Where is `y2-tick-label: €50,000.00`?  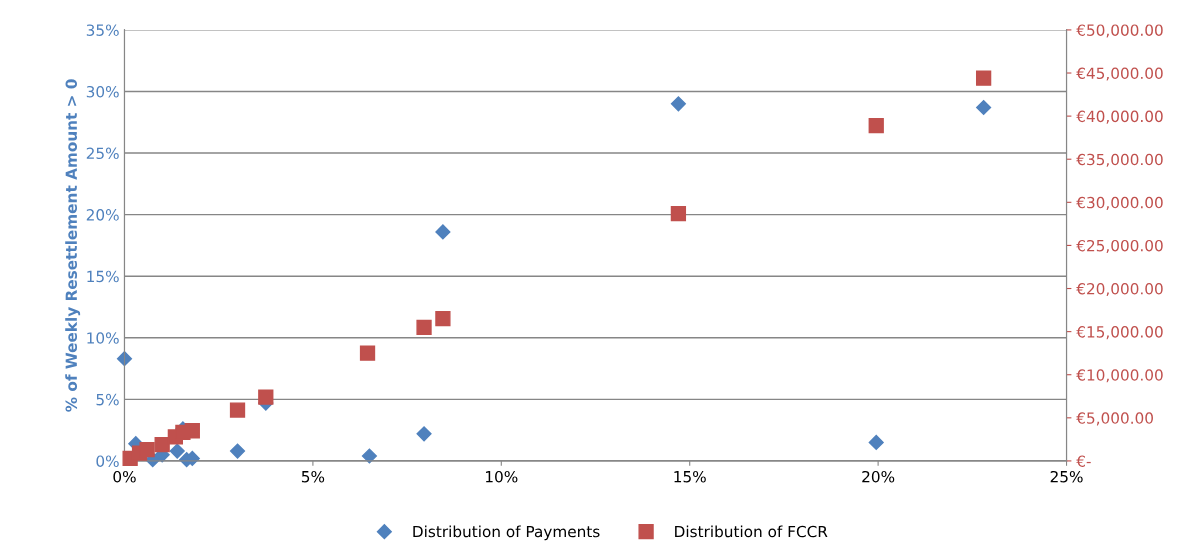
y2-tick-label: €50,000.00 is located at coordinates (1119, 31).